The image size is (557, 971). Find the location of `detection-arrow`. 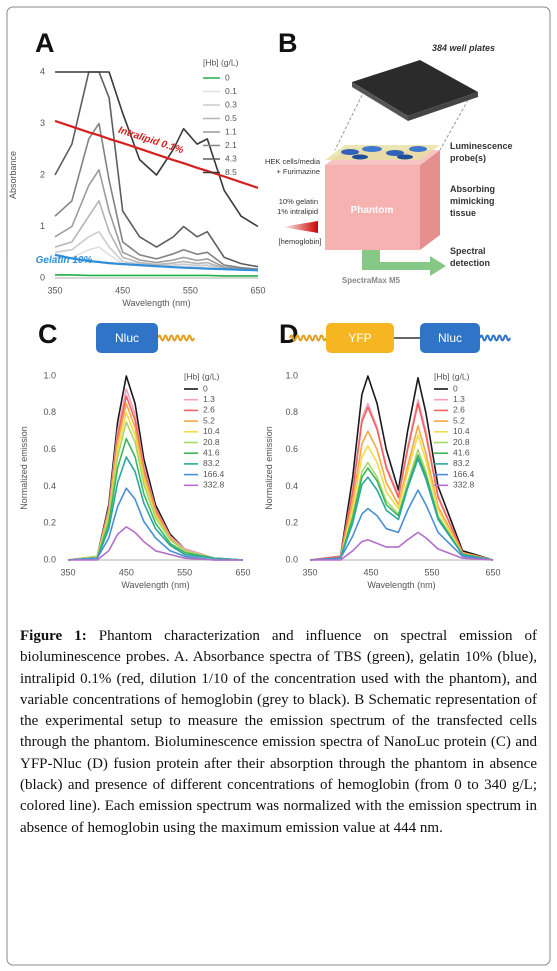

detection-arrow is located at coordinates (404, 266).